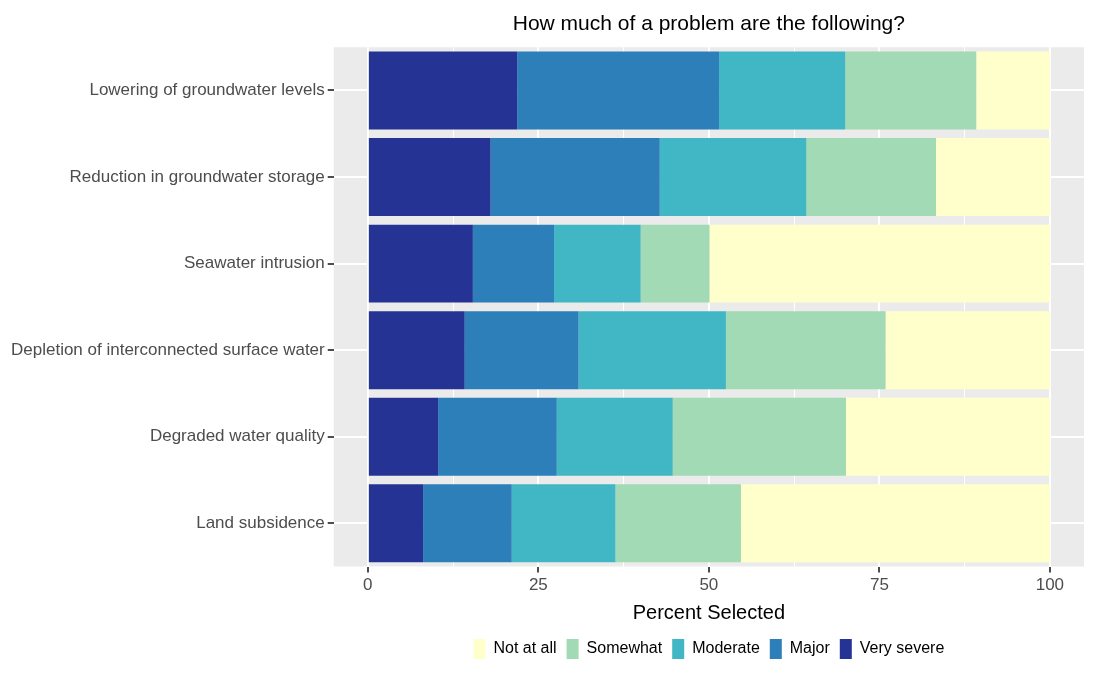  What do you see at coordinates (260, 522) in the screenshot?
I see `y-tick-label: Land subsidence` at bounding box center [260, 522].